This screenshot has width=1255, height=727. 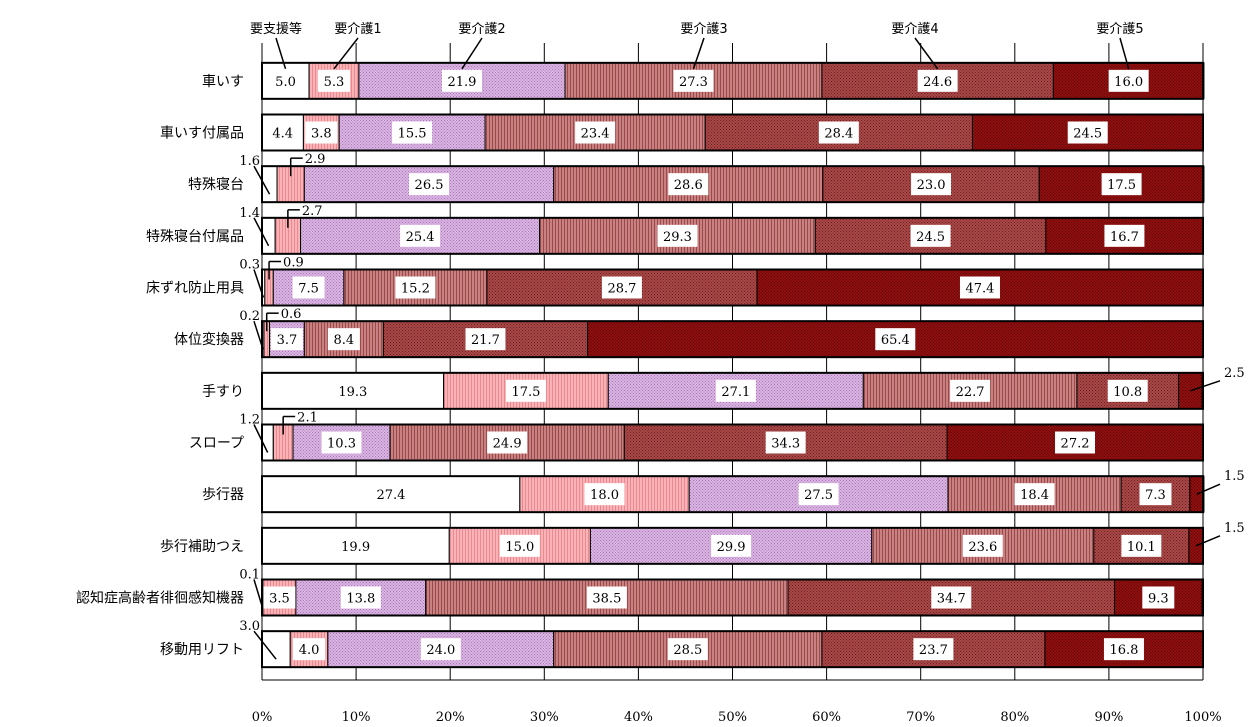 What do you see at coordinates (249, 316) in the screenshot?
I see `value-label: 0.2` at bounding box center [249, 316].